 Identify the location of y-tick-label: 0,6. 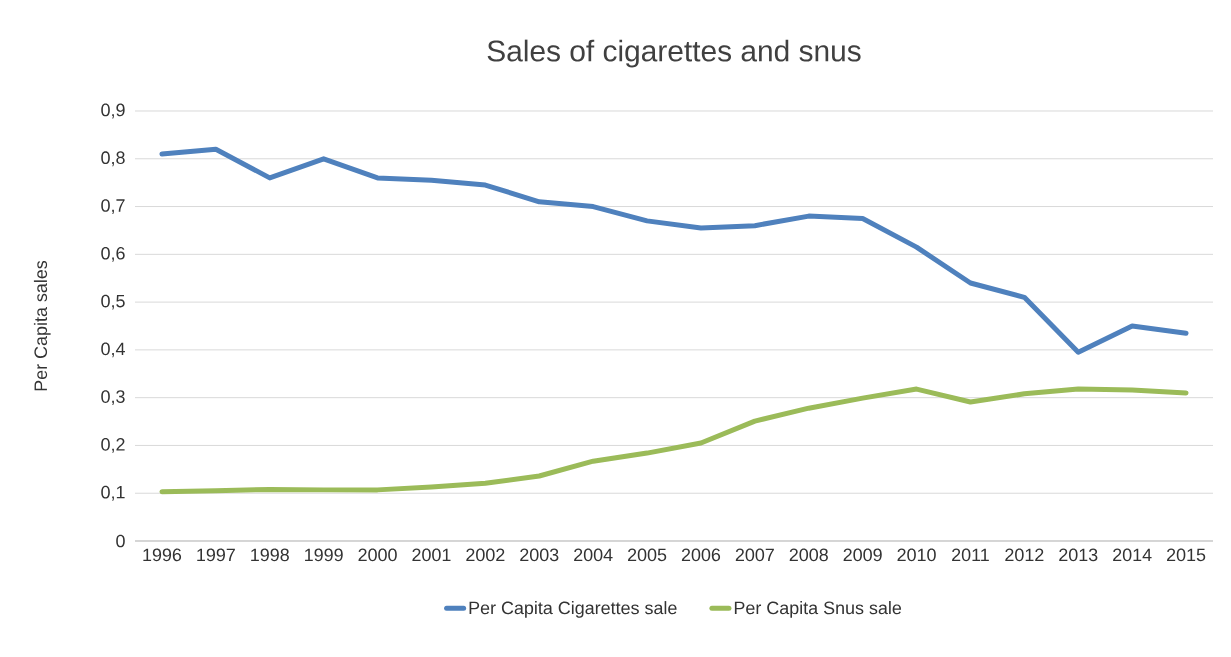
(113, 254).